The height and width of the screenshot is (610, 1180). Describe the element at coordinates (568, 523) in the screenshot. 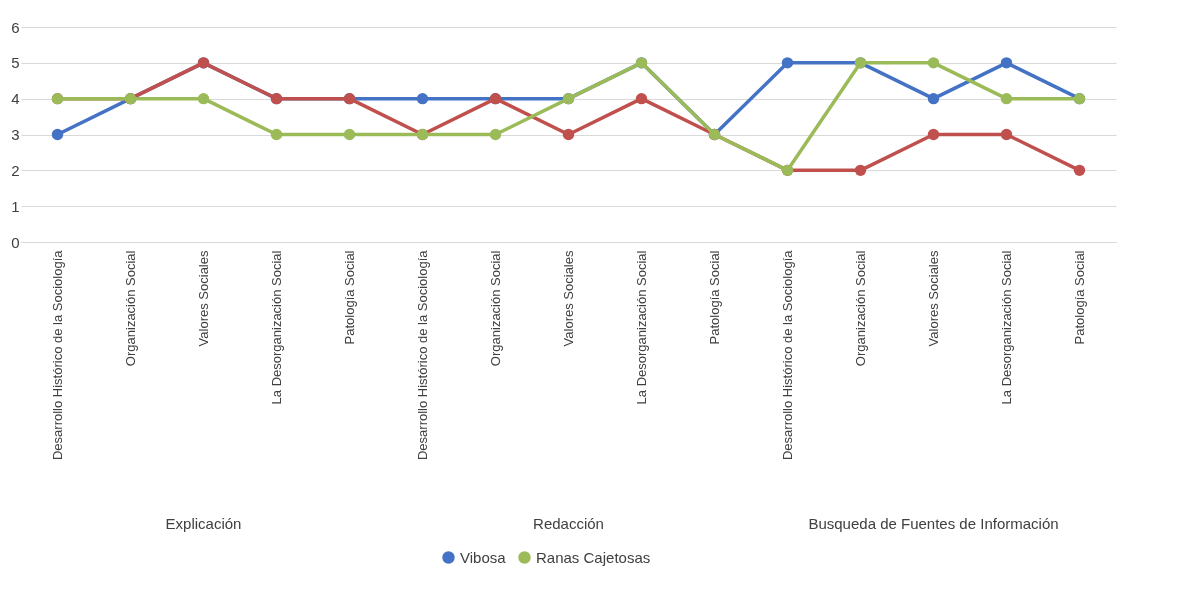

I see `text: Redacción` at that location.